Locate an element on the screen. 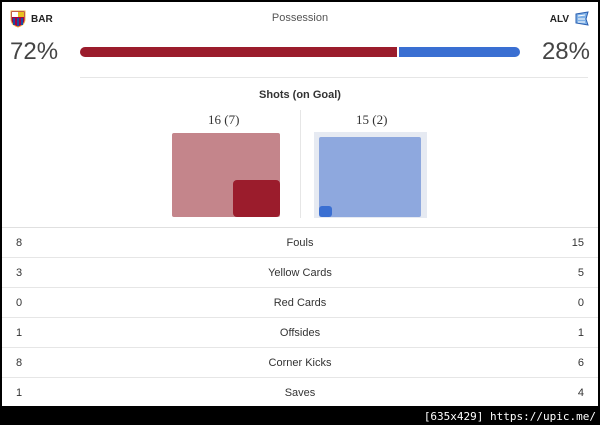 This screenshot has height=425, width=600. away-stat-value: 6 is located at coordinates (580, 363).